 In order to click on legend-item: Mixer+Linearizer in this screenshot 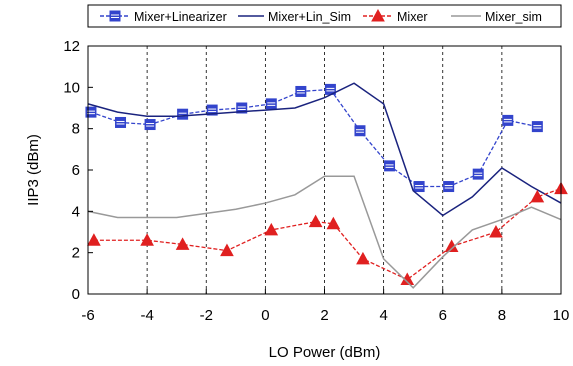, I will do `click(163, 17)`.